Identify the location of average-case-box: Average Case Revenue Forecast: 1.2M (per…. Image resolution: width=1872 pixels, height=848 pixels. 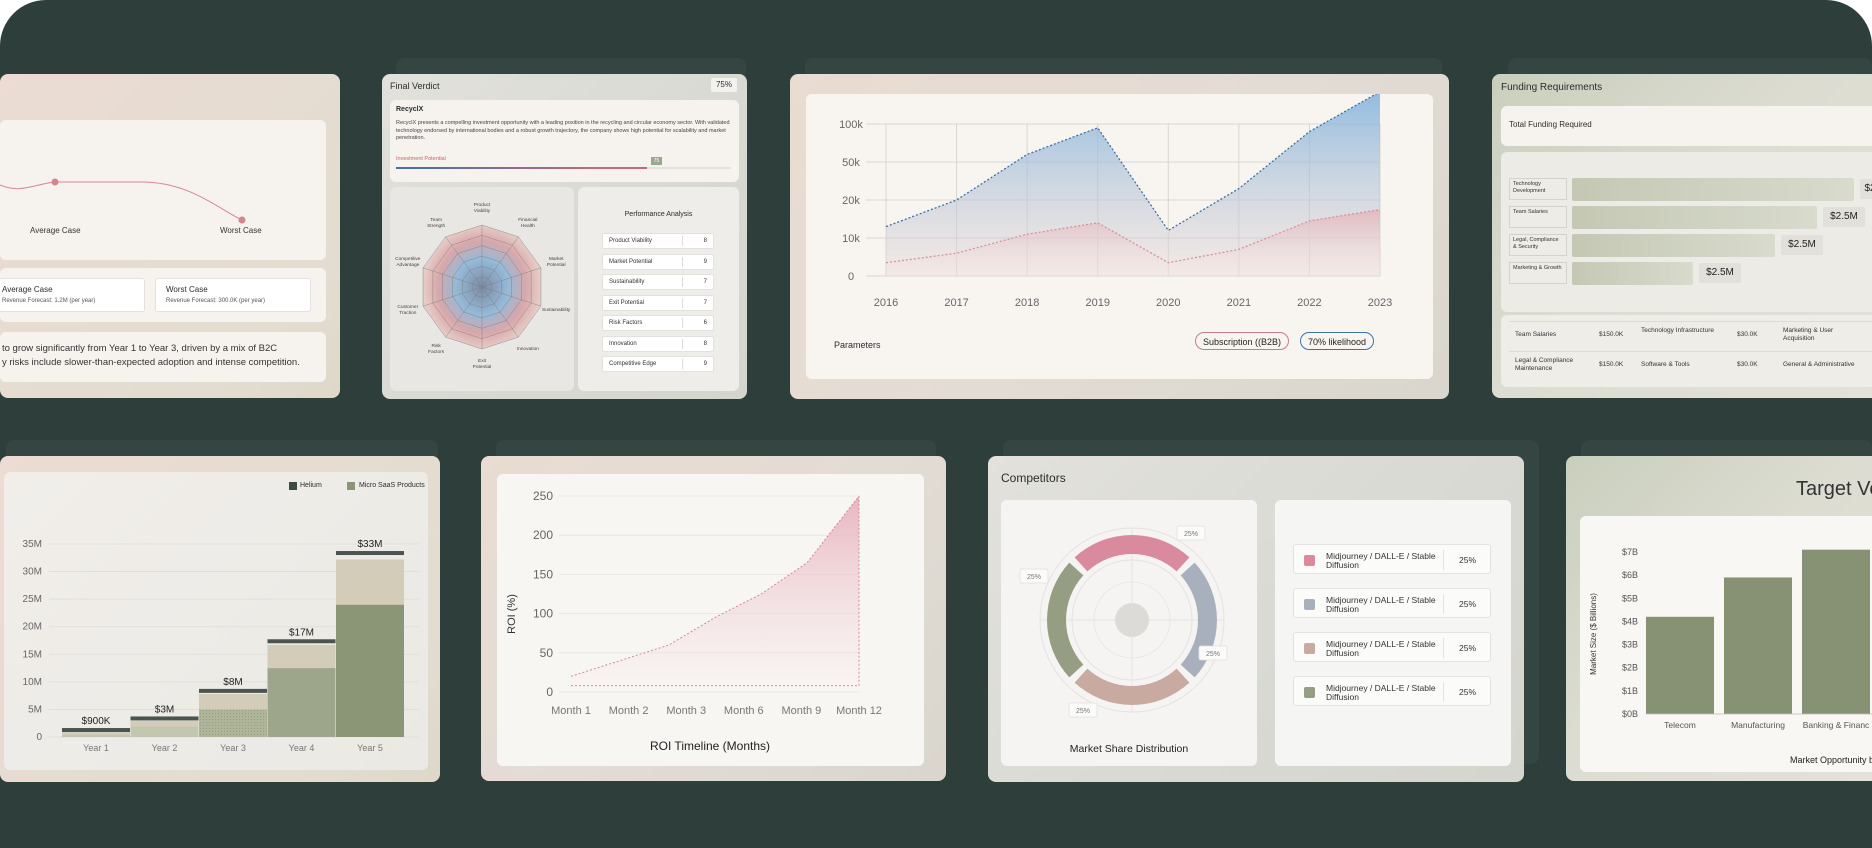
(72, 295).